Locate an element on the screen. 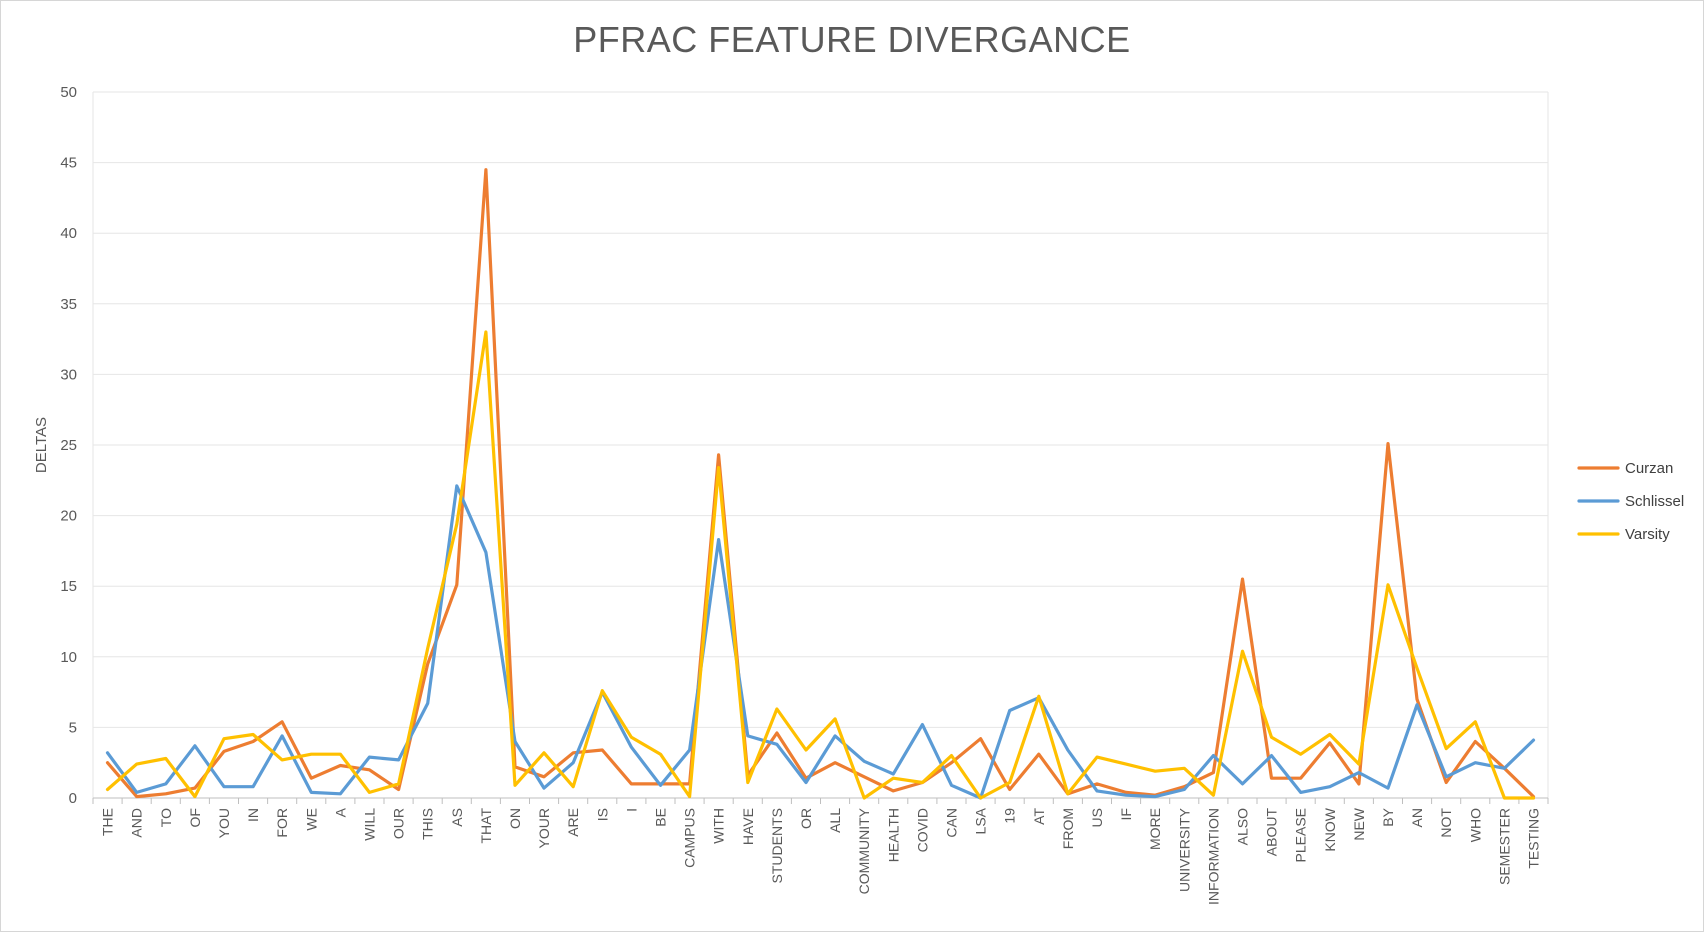 The height and width of the screenshot is (932, 1704). x-tick-label: THIS is located at coordinates (428, 824).